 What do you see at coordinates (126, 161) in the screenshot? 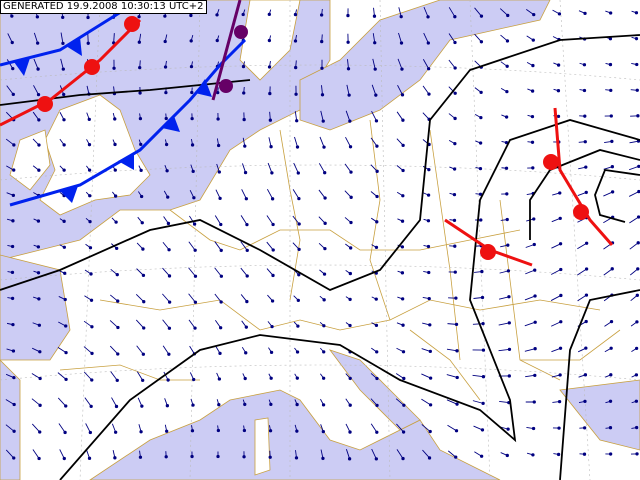
I see `cold-symbol` at bounding box center [126, 161].